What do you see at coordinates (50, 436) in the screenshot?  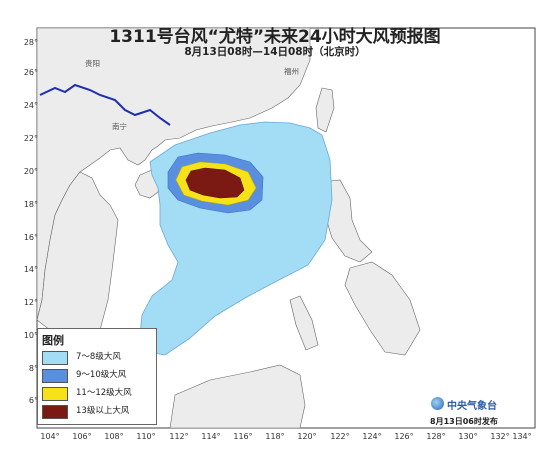 I see `lon-label: 104°` at bounding box center [50, 436].